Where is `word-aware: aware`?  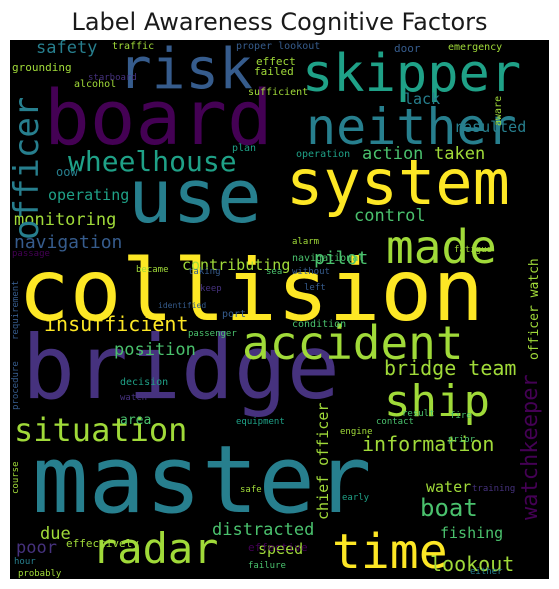
word-aware: aware is located at coordinates (498, 110).